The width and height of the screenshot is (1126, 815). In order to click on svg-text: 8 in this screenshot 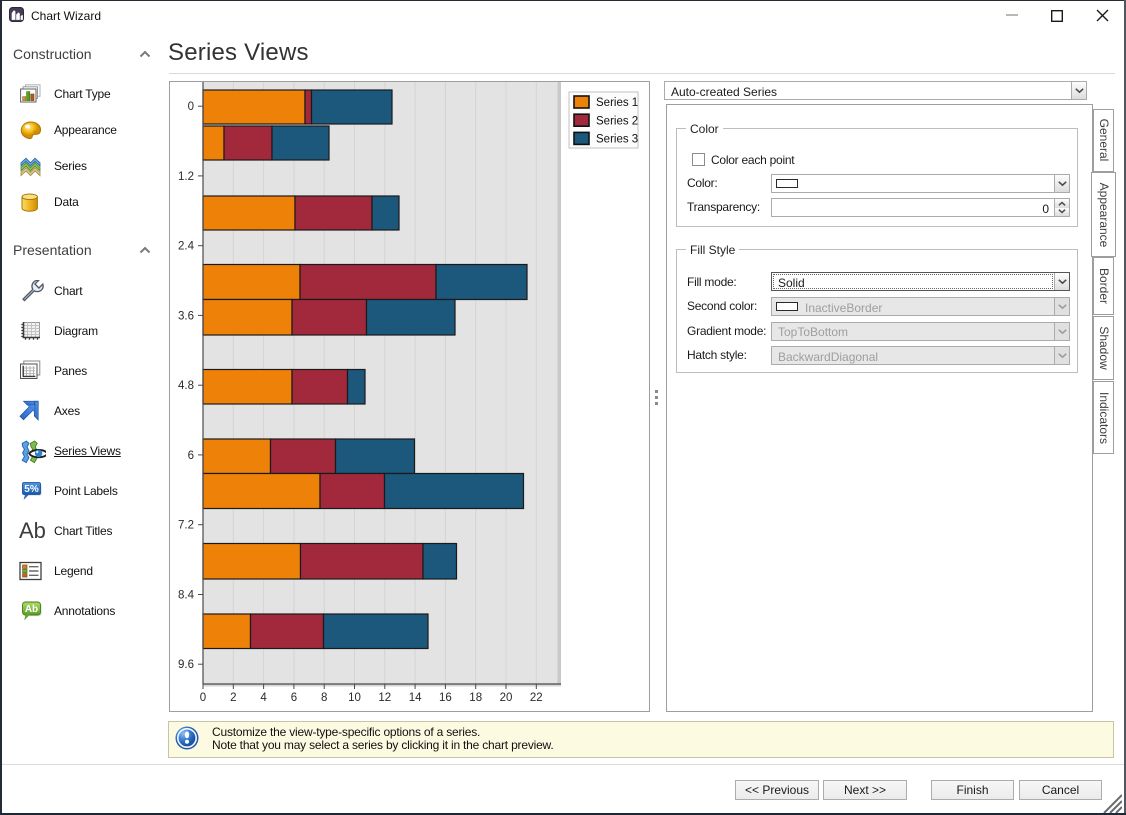, I will do `click(324, 698)`.